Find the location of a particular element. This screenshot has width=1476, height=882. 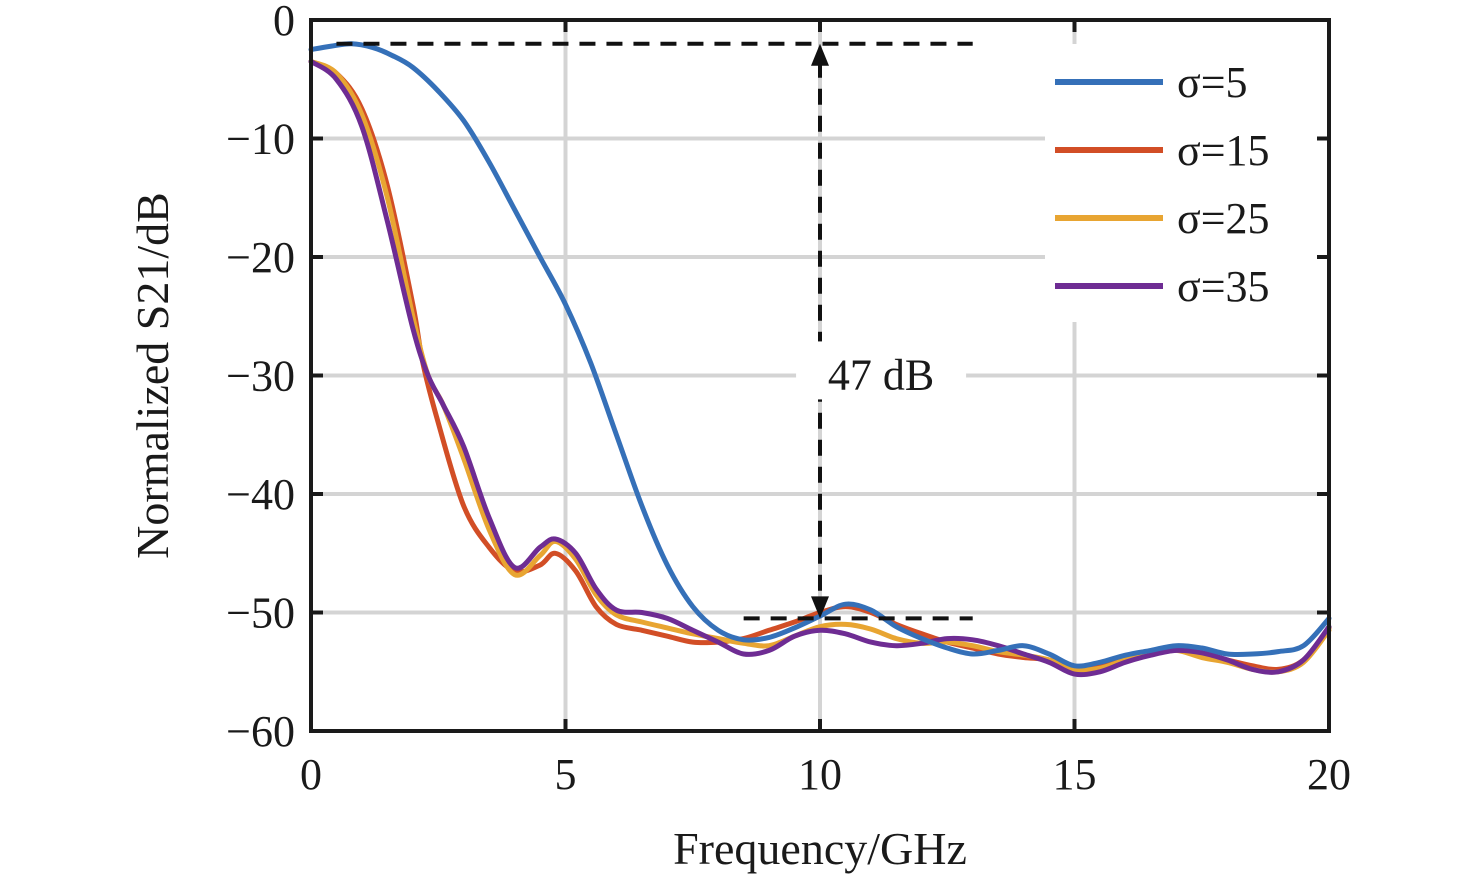

x-tick-label: 20 is located at coordinates (1329, 774).